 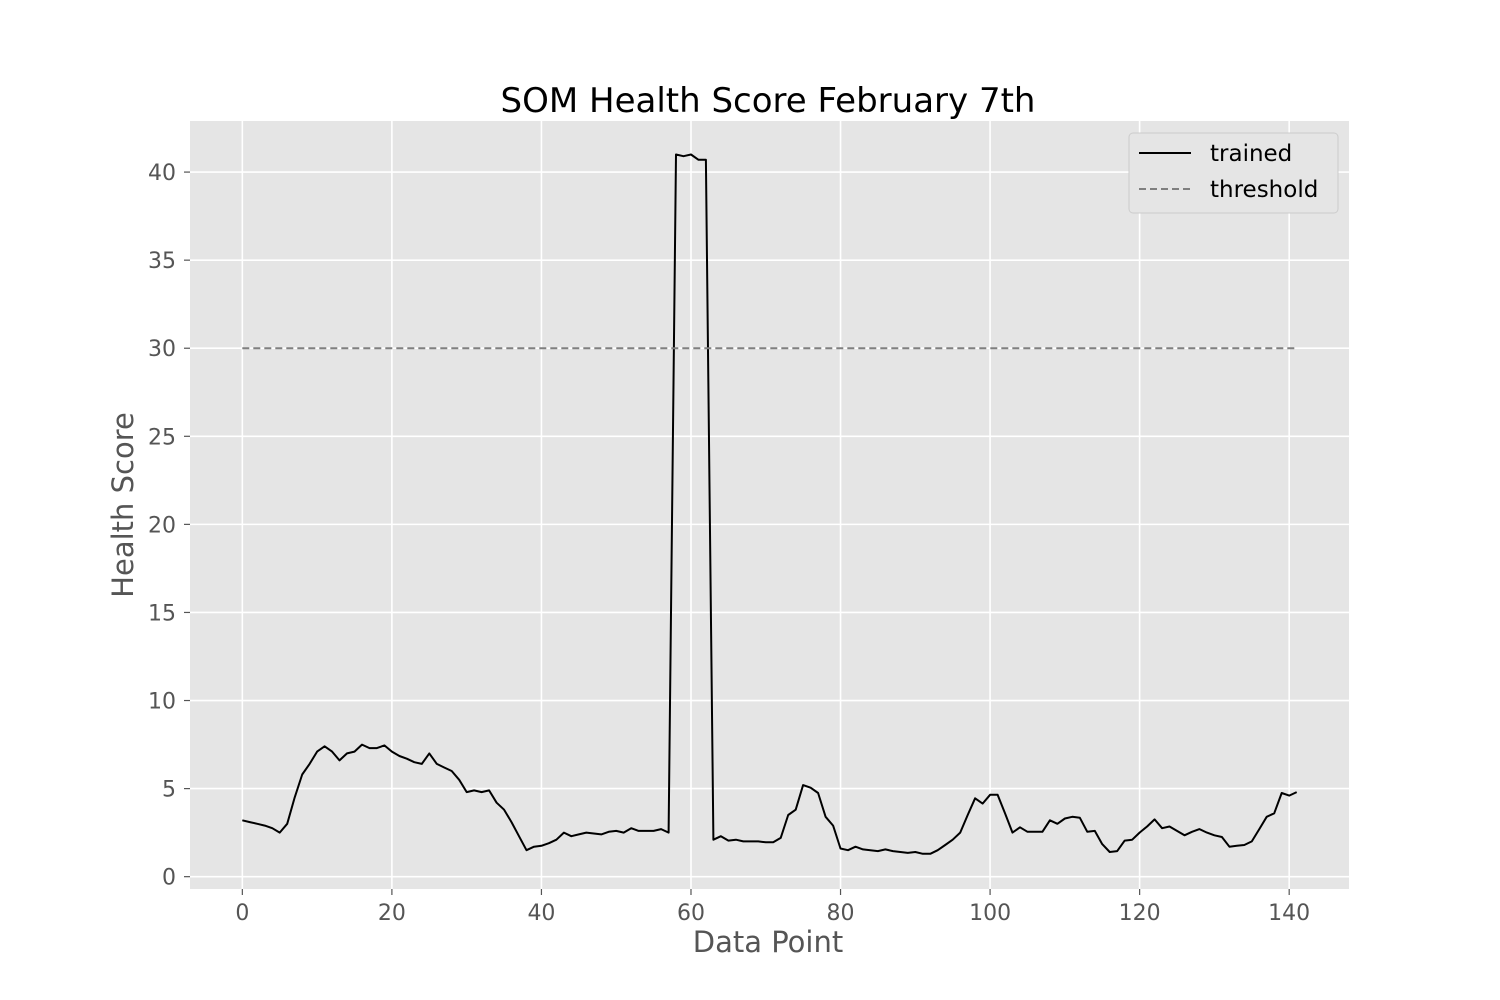 I want to click on x-tick-label: 140, so click(x=1289, y=913).